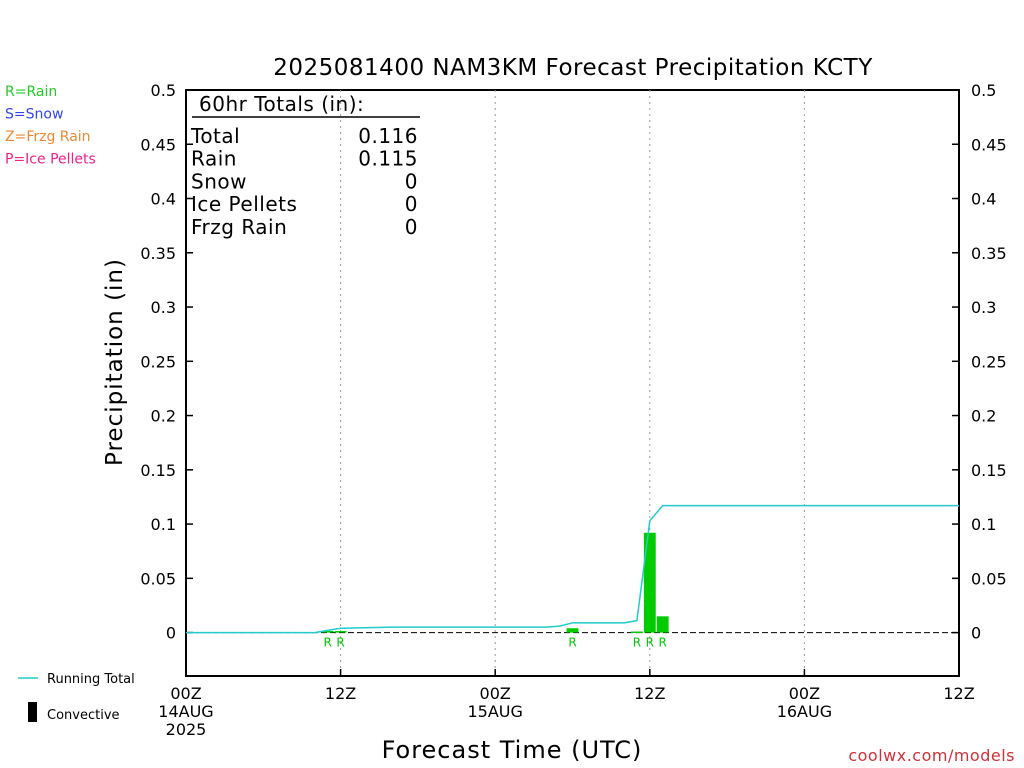 The height and width of the screenshot is (768, 1024). What do you see at coordinates (983, 90) in the screenshot?
I see `y-tick-label-right: 0.5` at bounding box center [983, 90].